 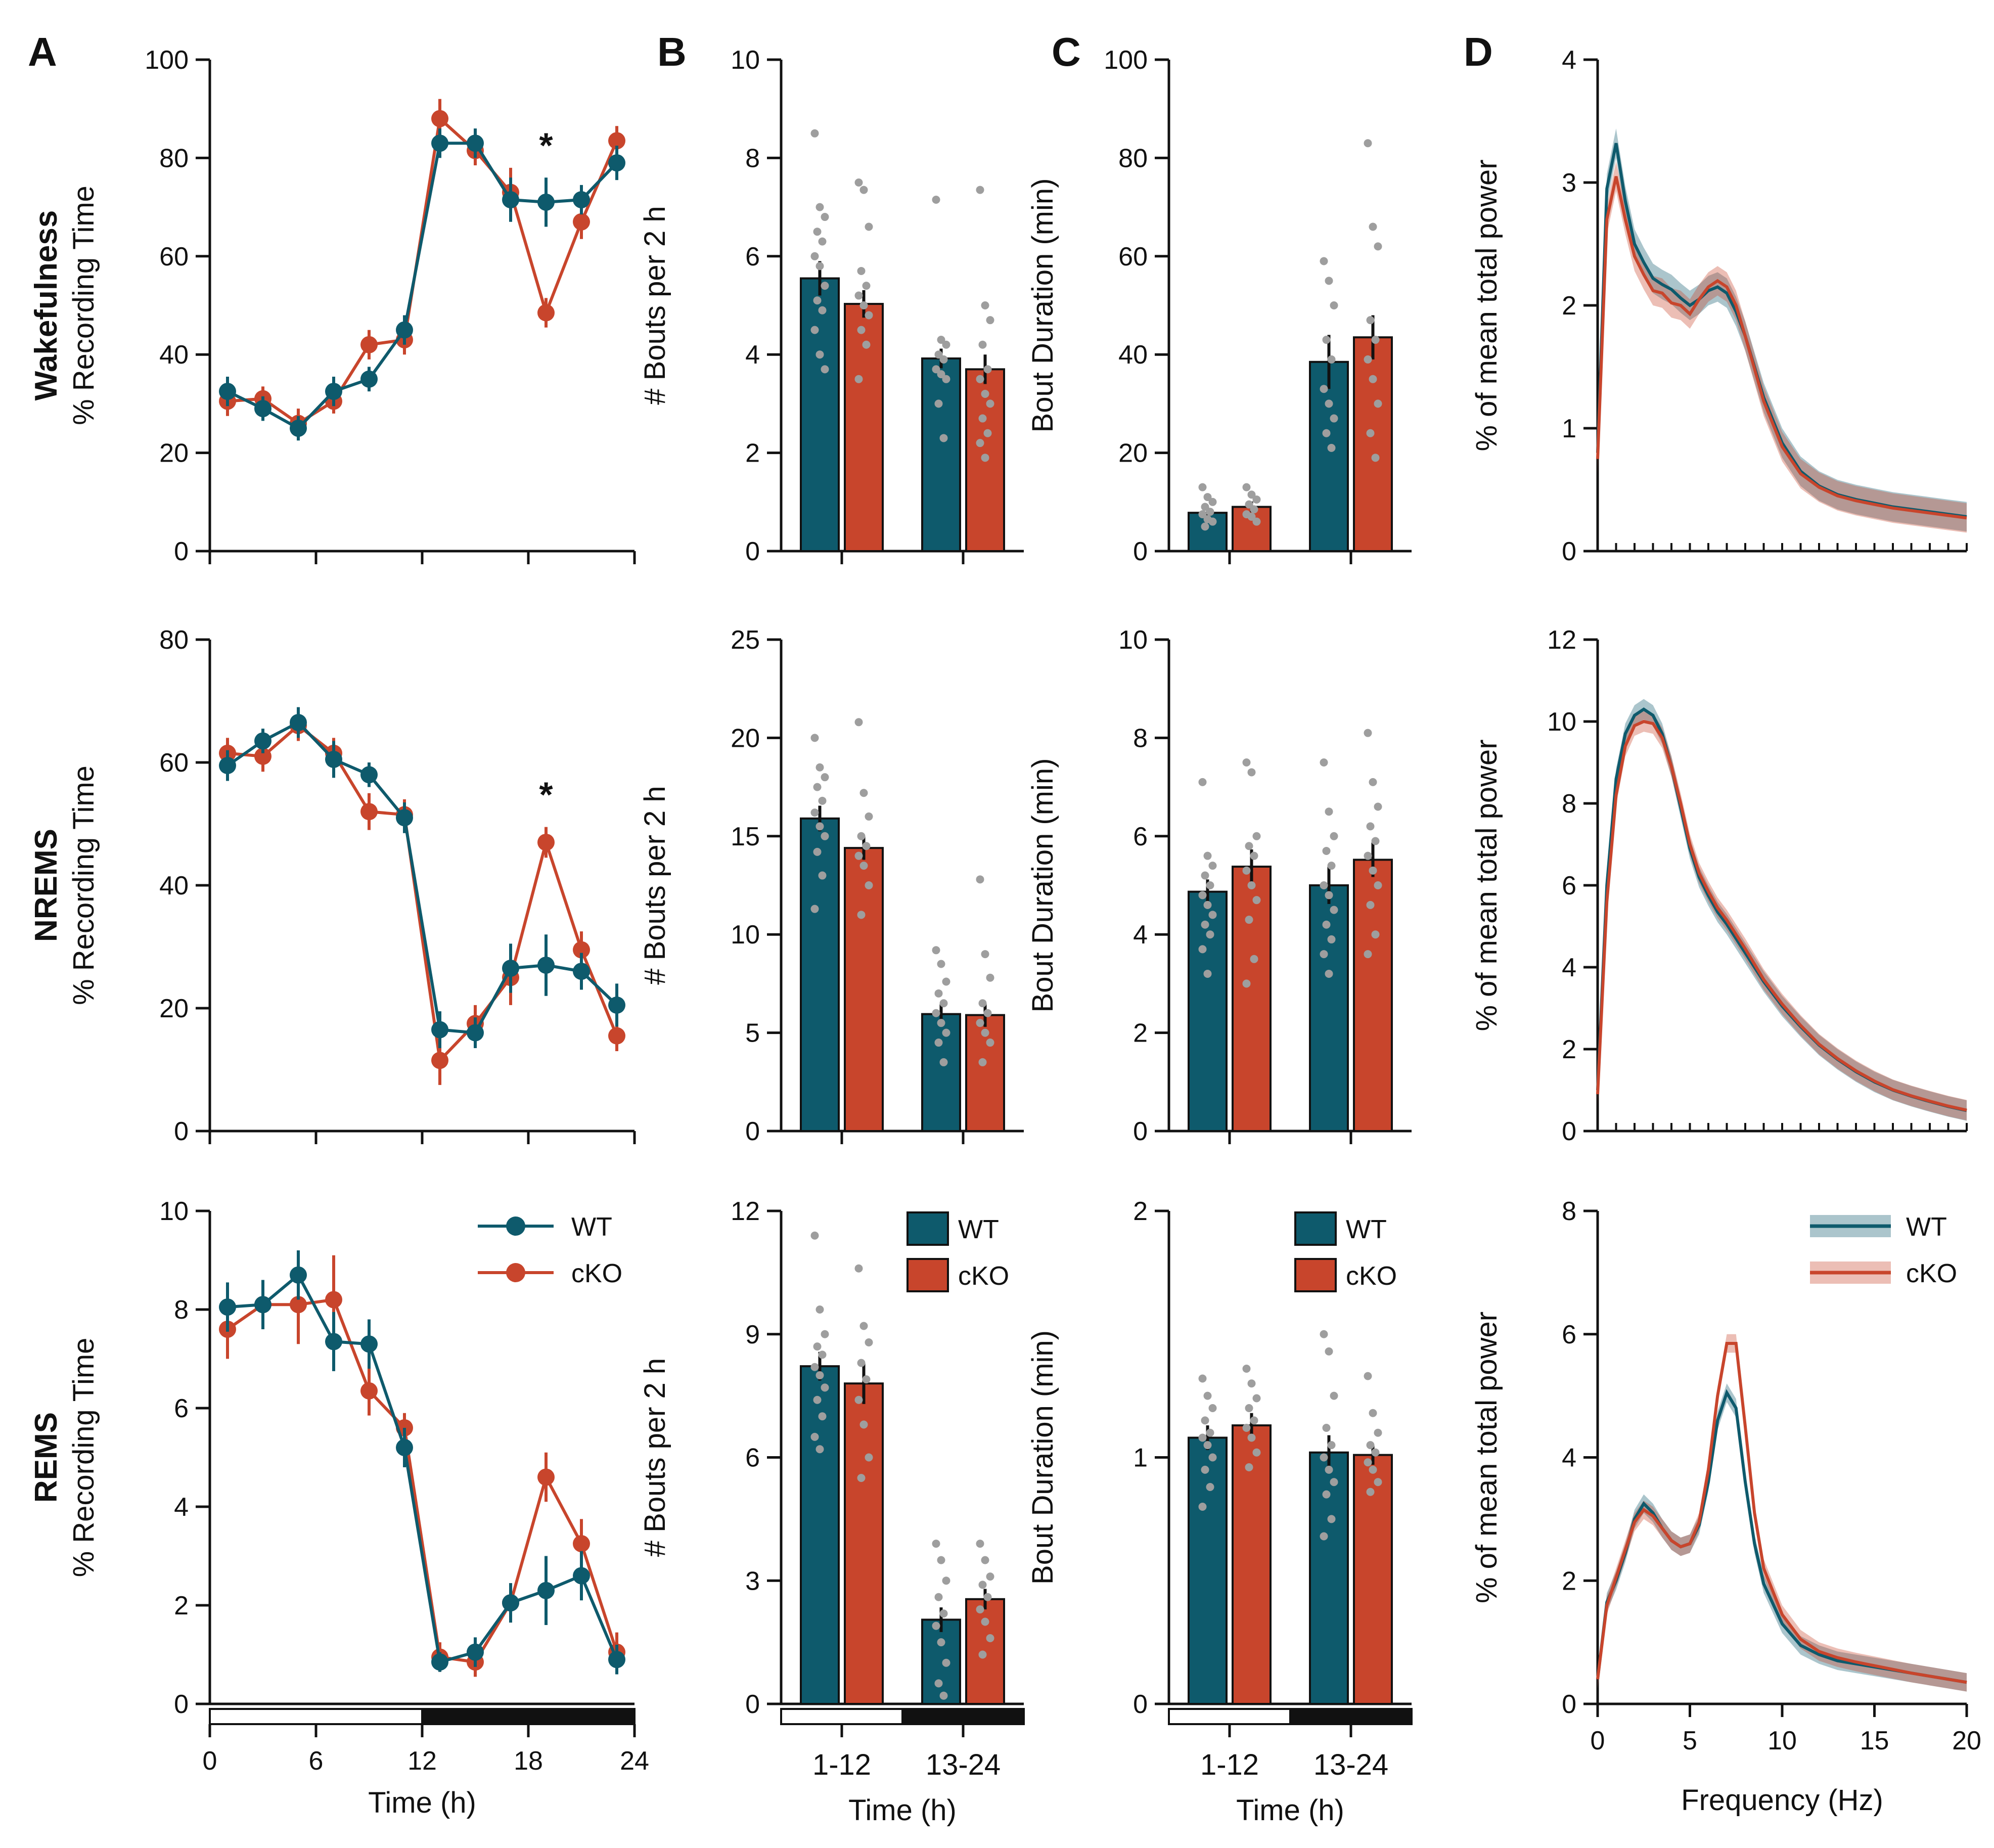 I want to click on chart-a2: 0 20 40 60 80 * % Recording Time, so click(x=351, y=885).